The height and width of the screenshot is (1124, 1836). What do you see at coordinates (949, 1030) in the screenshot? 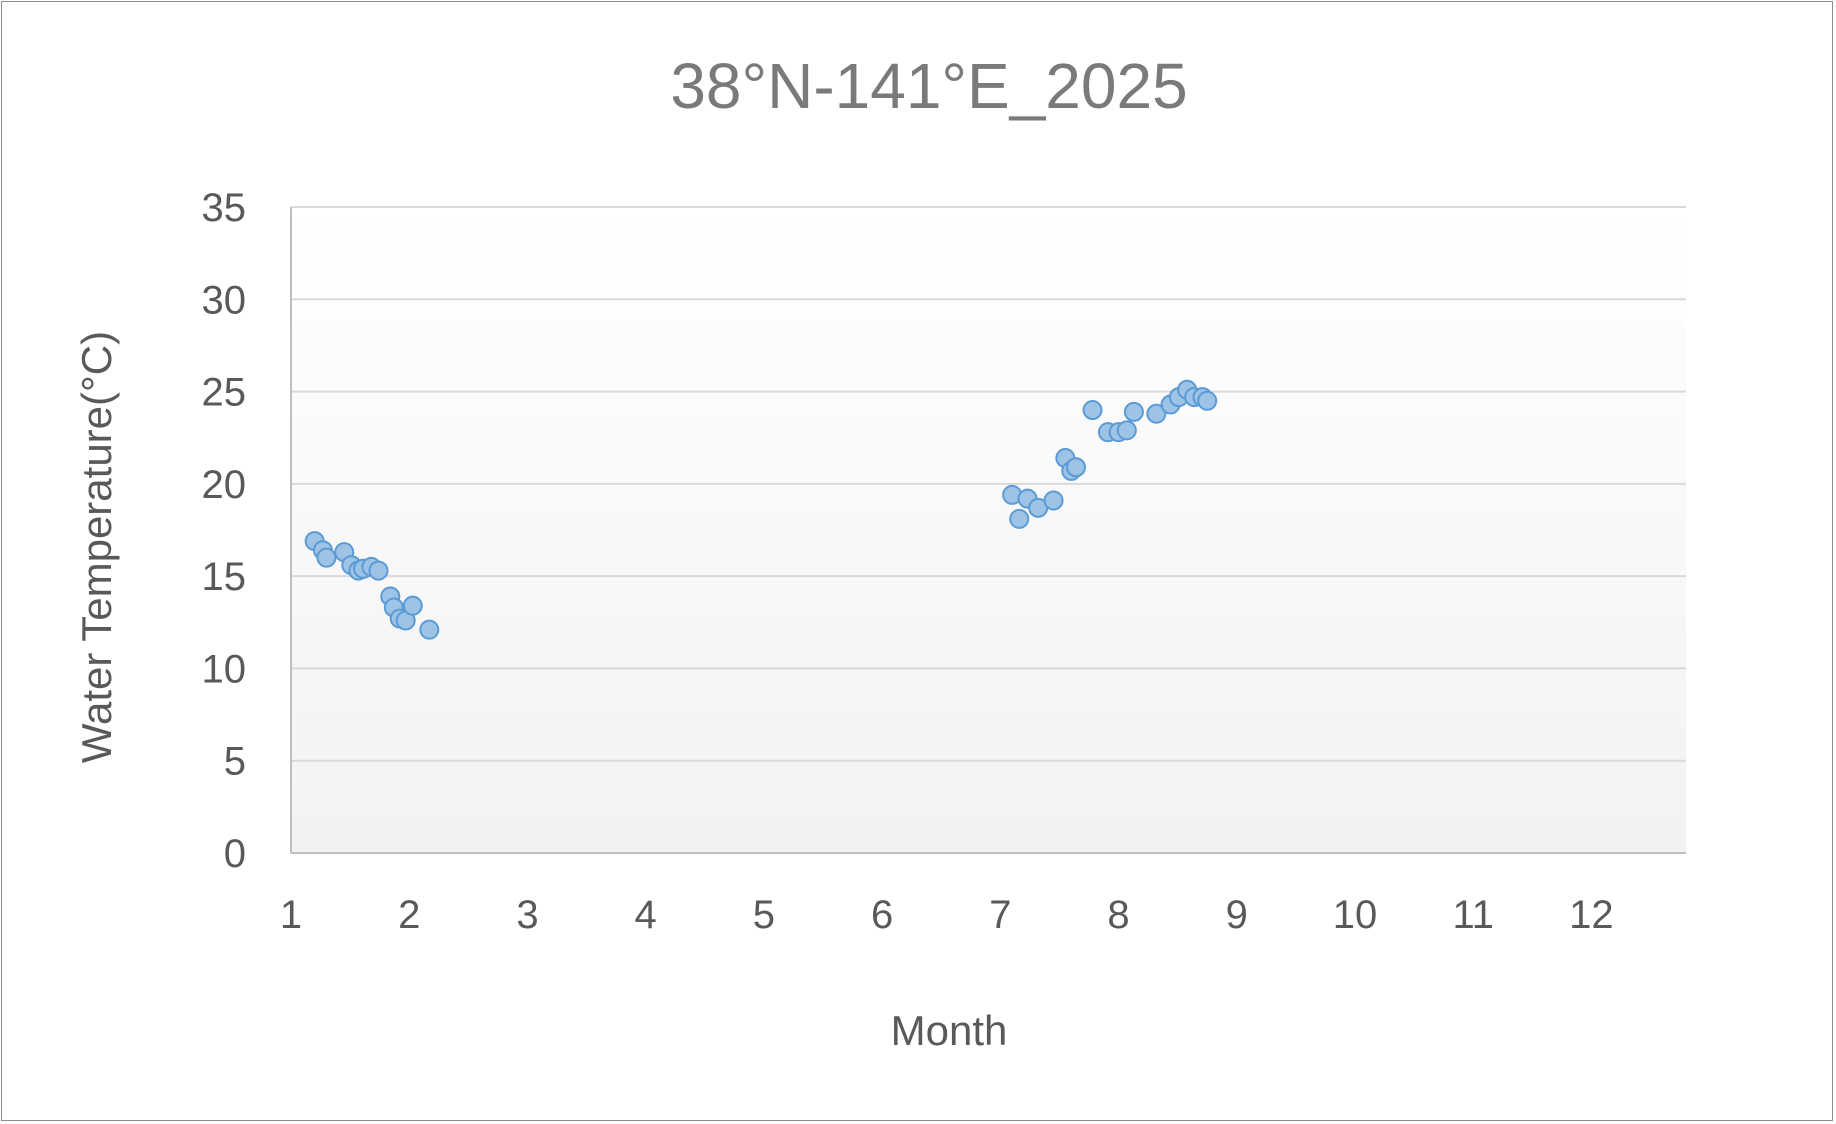
I see `x-axis-label: Month` at bounding box center [949, 1030].